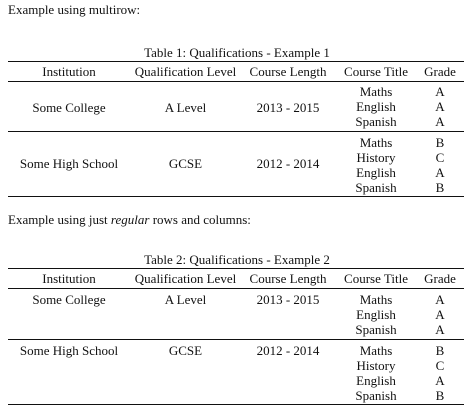  I want to click on intro-regular-emph: regular, so click(130, 219).